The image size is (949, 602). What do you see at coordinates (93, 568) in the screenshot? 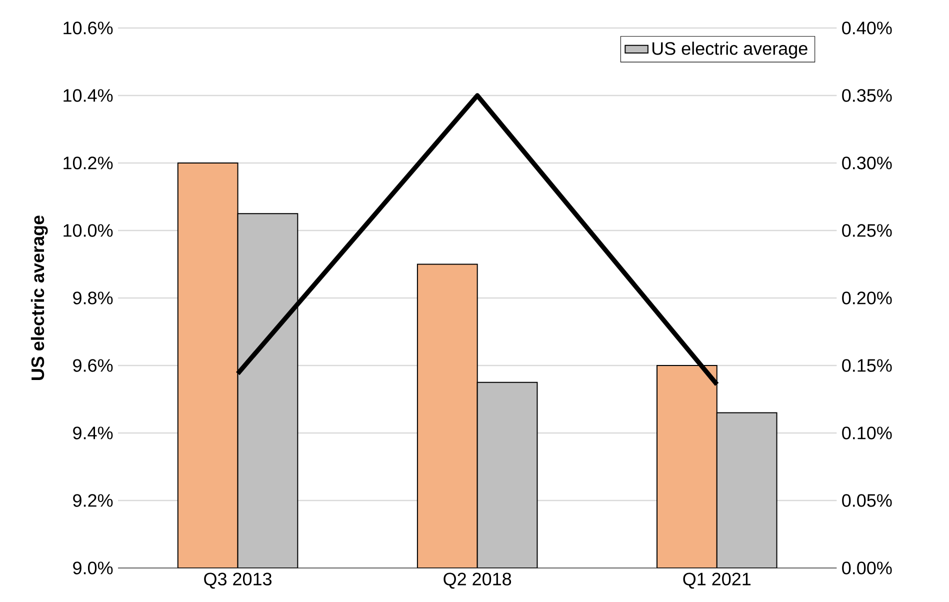
I see `y-tick-label: 9.0%` at bounding box center [93, 568].